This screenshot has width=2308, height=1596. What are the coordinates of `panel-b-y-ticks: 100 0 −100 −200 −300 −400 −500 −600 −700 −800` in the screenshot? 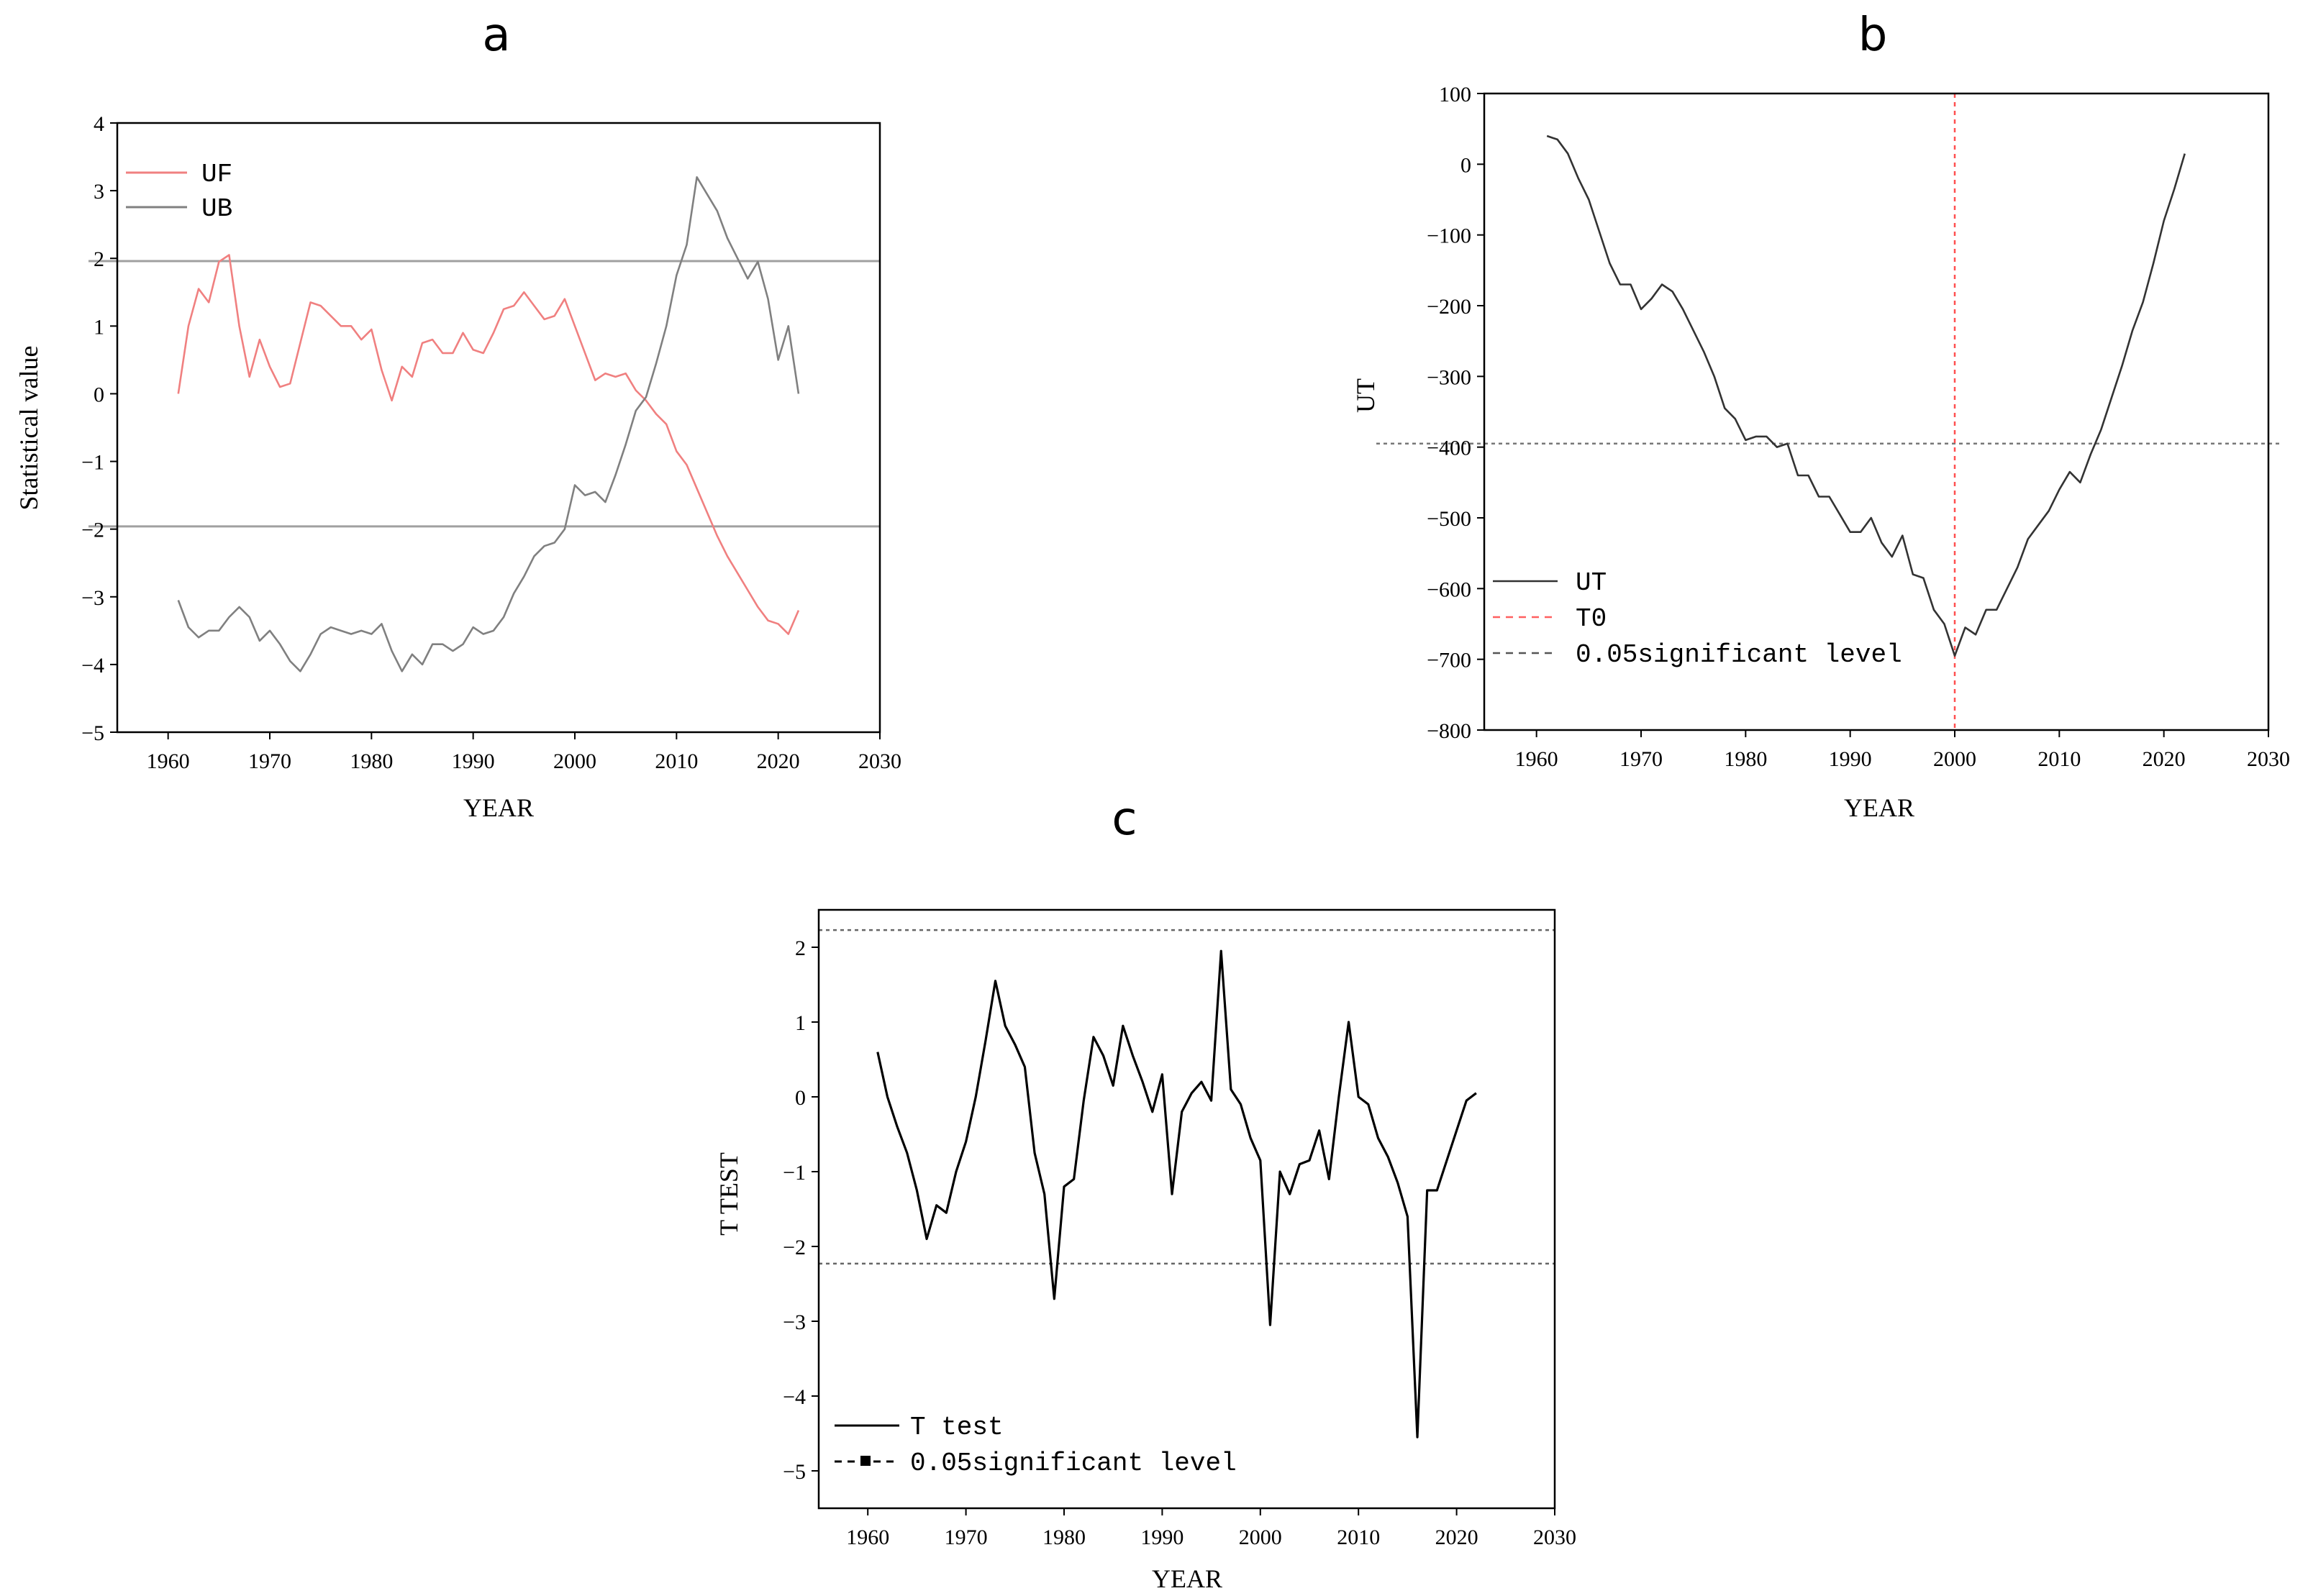 It's located at (1455, 413).